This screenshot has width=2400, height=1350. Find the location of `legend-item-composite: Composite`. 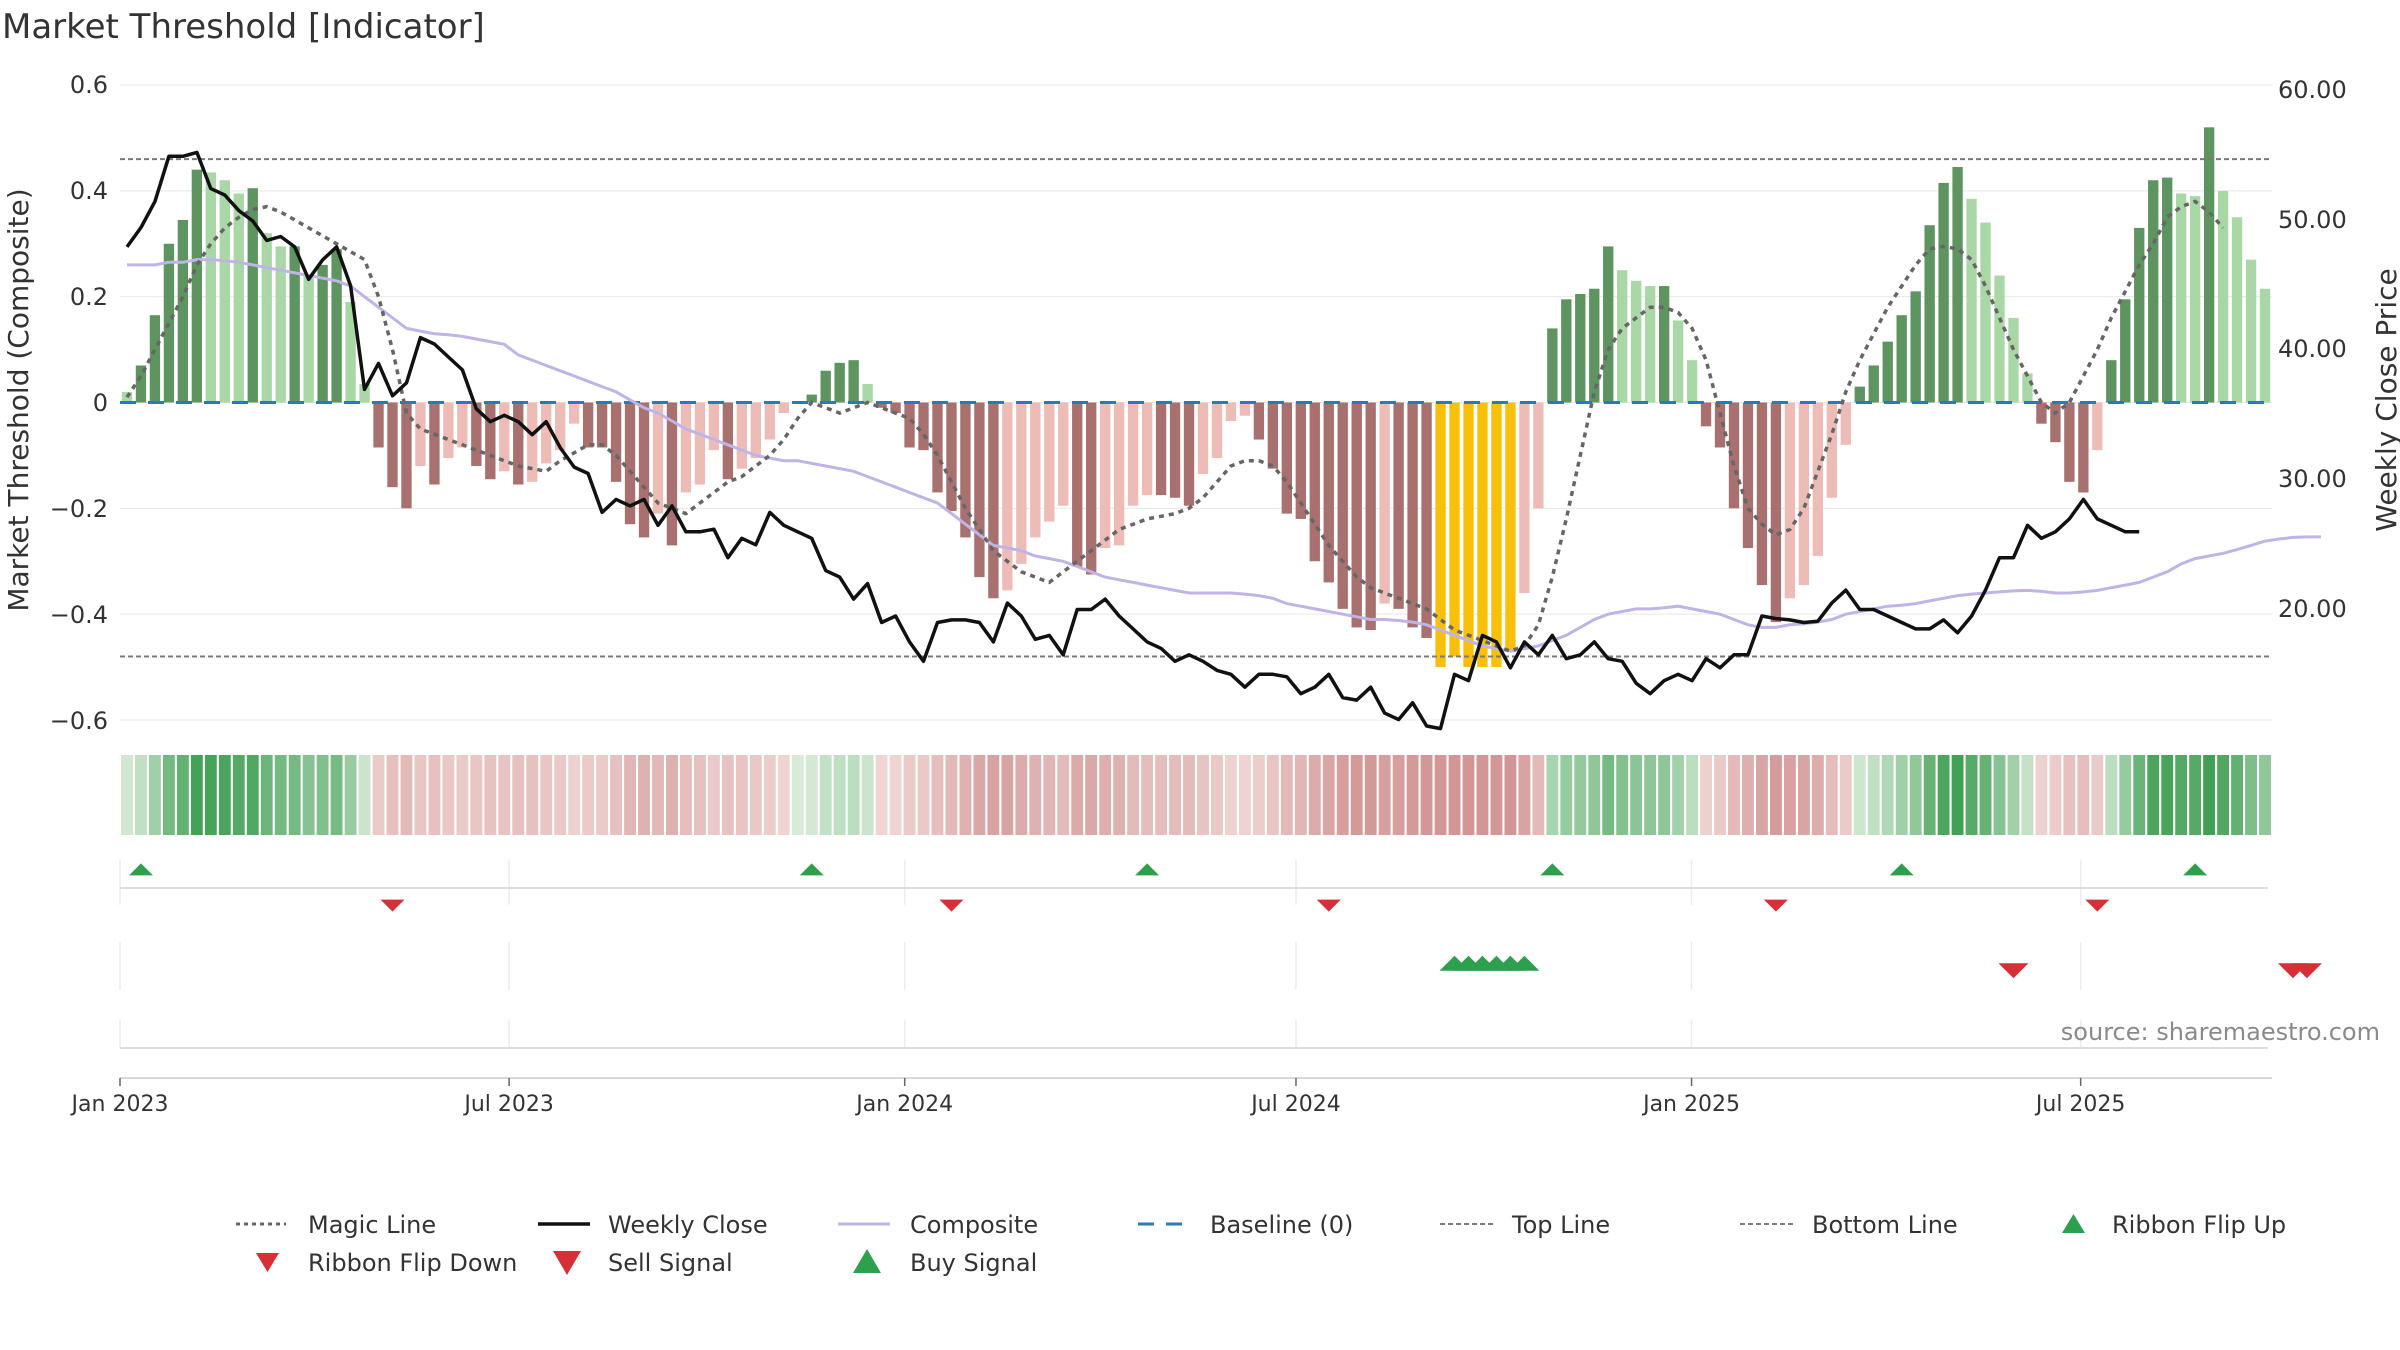

legend-item-composite: Composite is located at coordinates (938, 1225).